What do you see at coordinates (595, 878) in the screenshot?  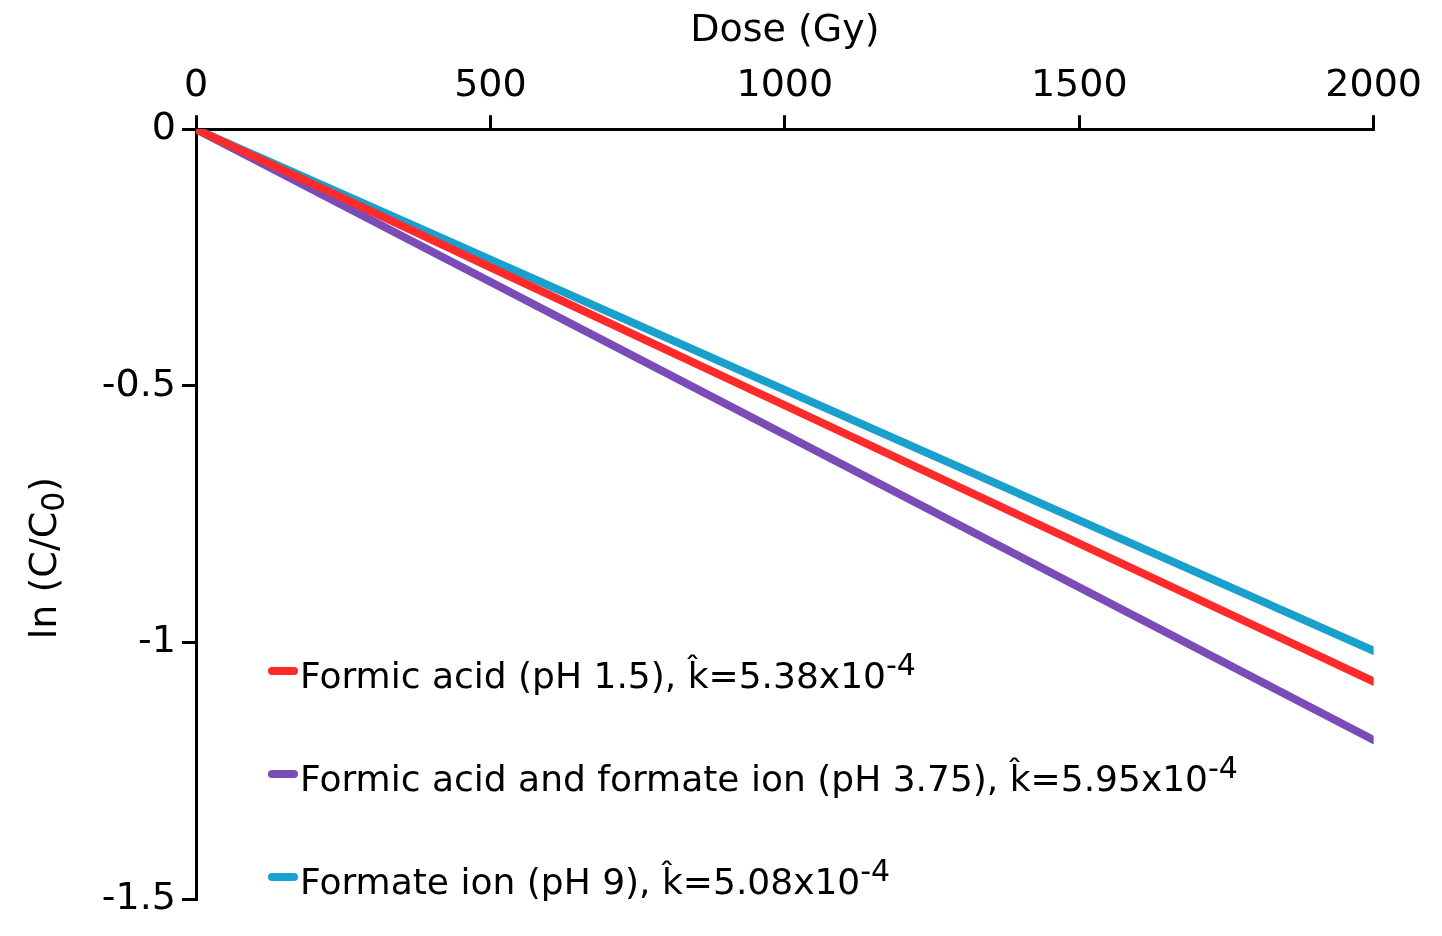 I see `legend-label: Formate ion (pH 9), k̂=5.08x10$^{-4}$` at bounding box center [595, 878].